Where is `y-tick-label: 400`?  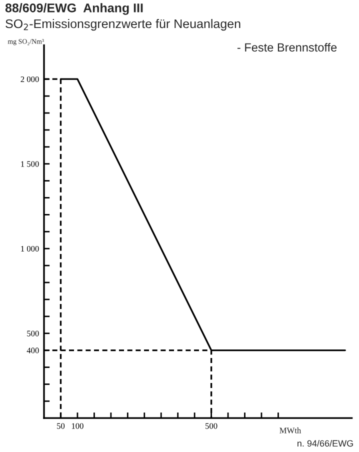
y-tick-label: 400 is located at coordinates (32, 351).